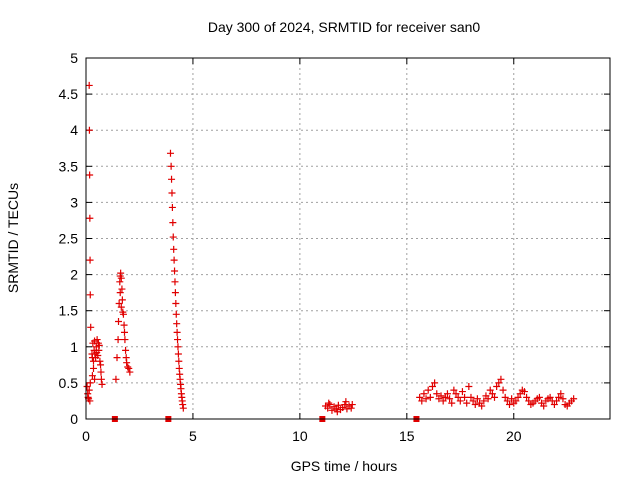 The image size is (640, 480). Describe the element at coordinates (74, 202) in the screenshot. I see `y-tick-label: 3` at that location.